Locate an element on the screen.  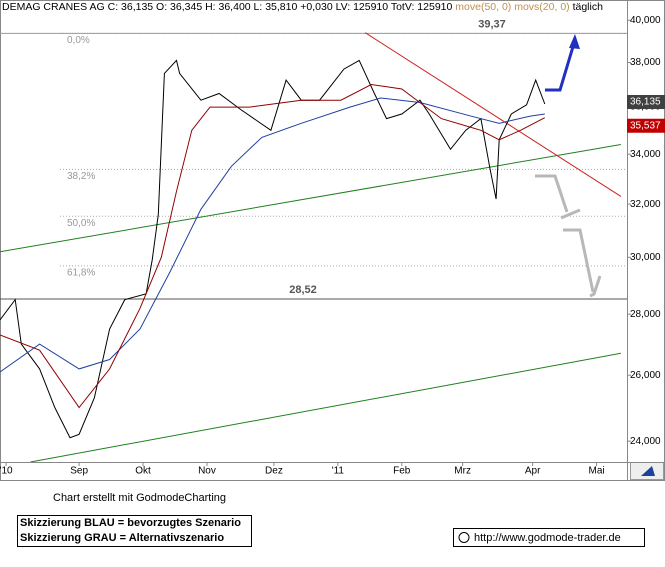
credit: Chart erstellt mit GodmodeCharting is located at coordinates (139, 498).